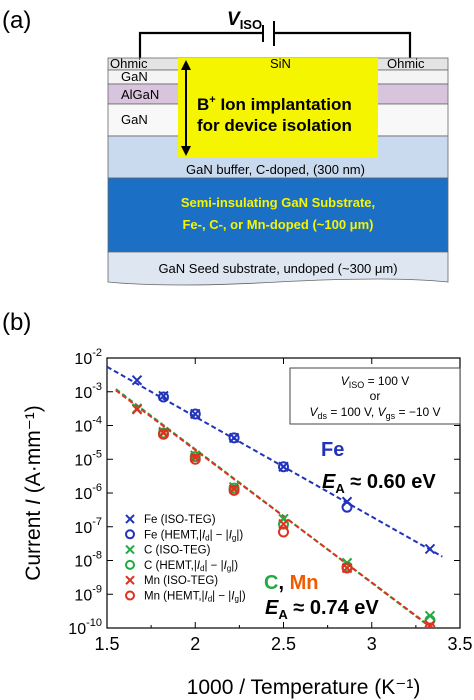 This screenshot has height=700, width=474. I want to click on condition-line3: Vds = 100 V, Vgs = −10 V, so click(374, 413).